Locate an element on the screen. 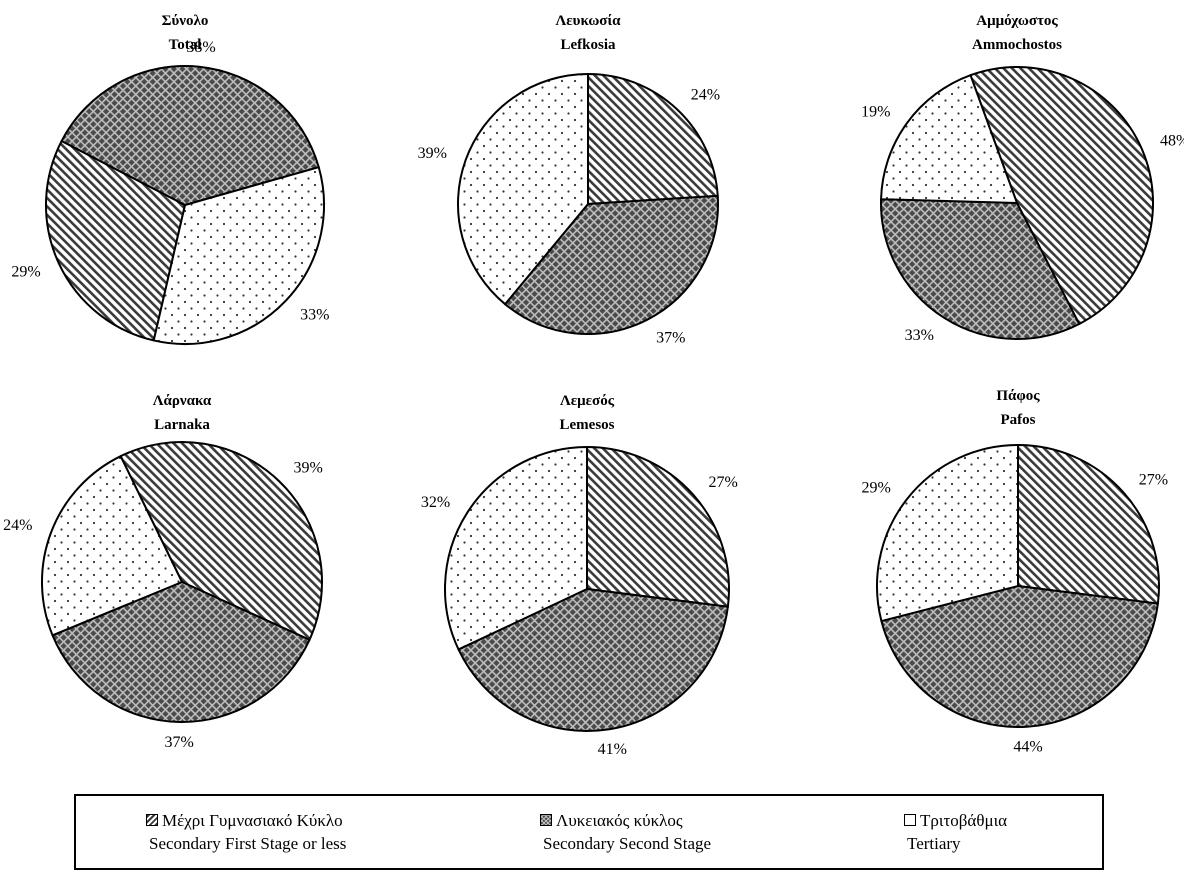 The image size is (1184, 876). chart-subtitle: Lemesos is located at coordinates (587, 425).